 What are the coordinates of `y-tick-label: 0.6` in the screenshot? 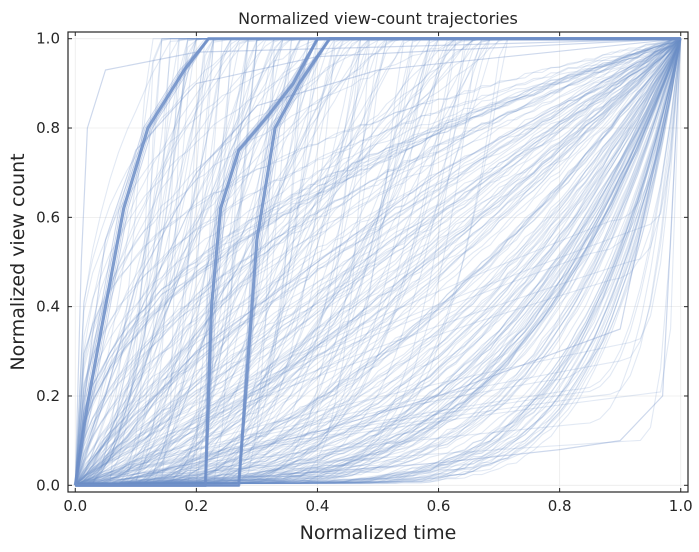 It's located at (48, 217).